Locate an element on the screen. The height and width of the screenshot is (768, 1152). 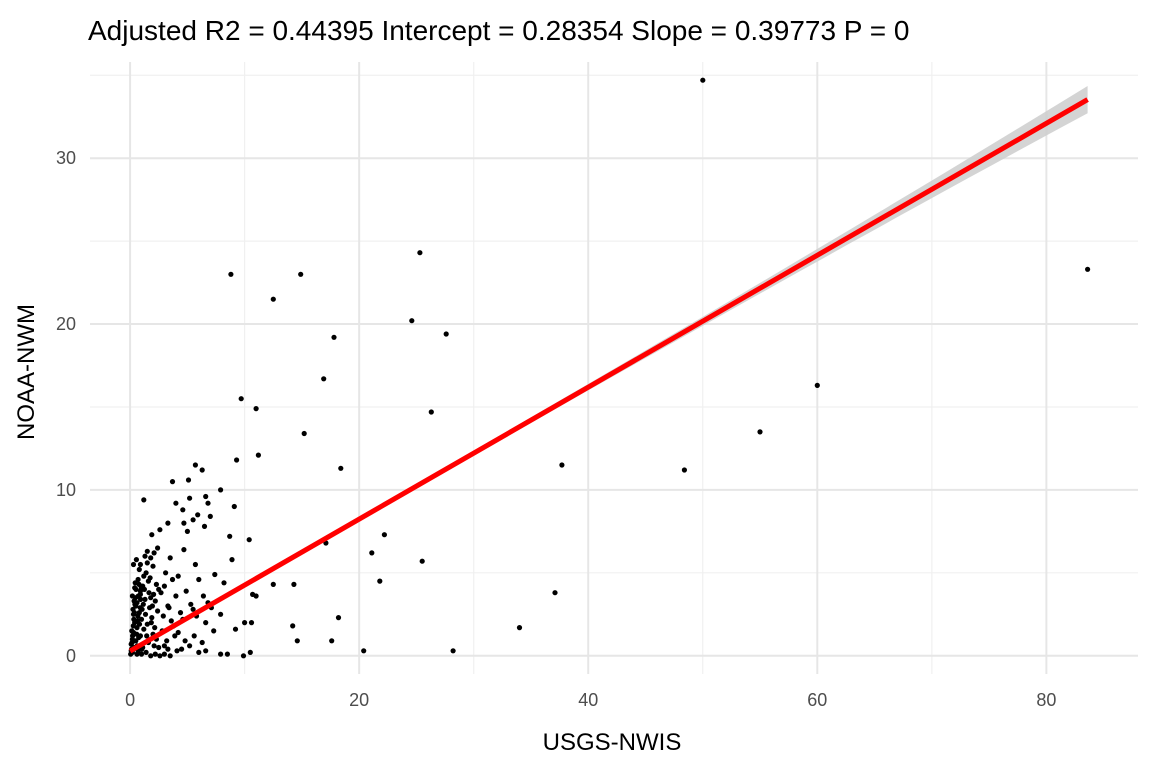
x-tick-label: 80 is located at coordinates (1046, 700).